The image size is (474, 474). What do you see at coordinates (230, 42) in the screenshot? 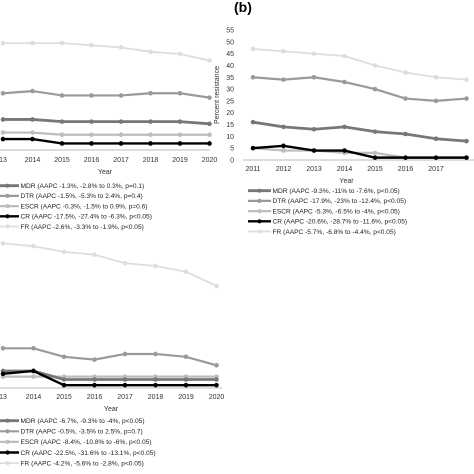
I see `y-tick-label: 50` at bounding box center [230, 42].